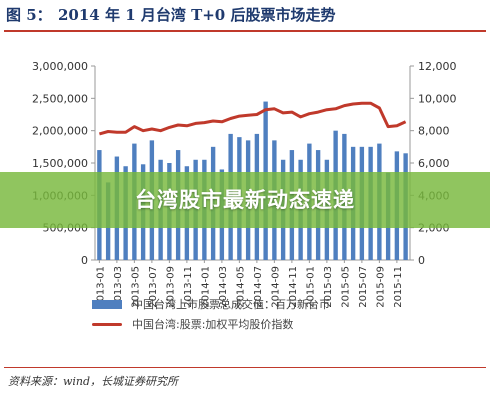  Describe the element at coordinates (293, 287) in the screenshot. I see `x-tick-label: 2014-11` at that location.